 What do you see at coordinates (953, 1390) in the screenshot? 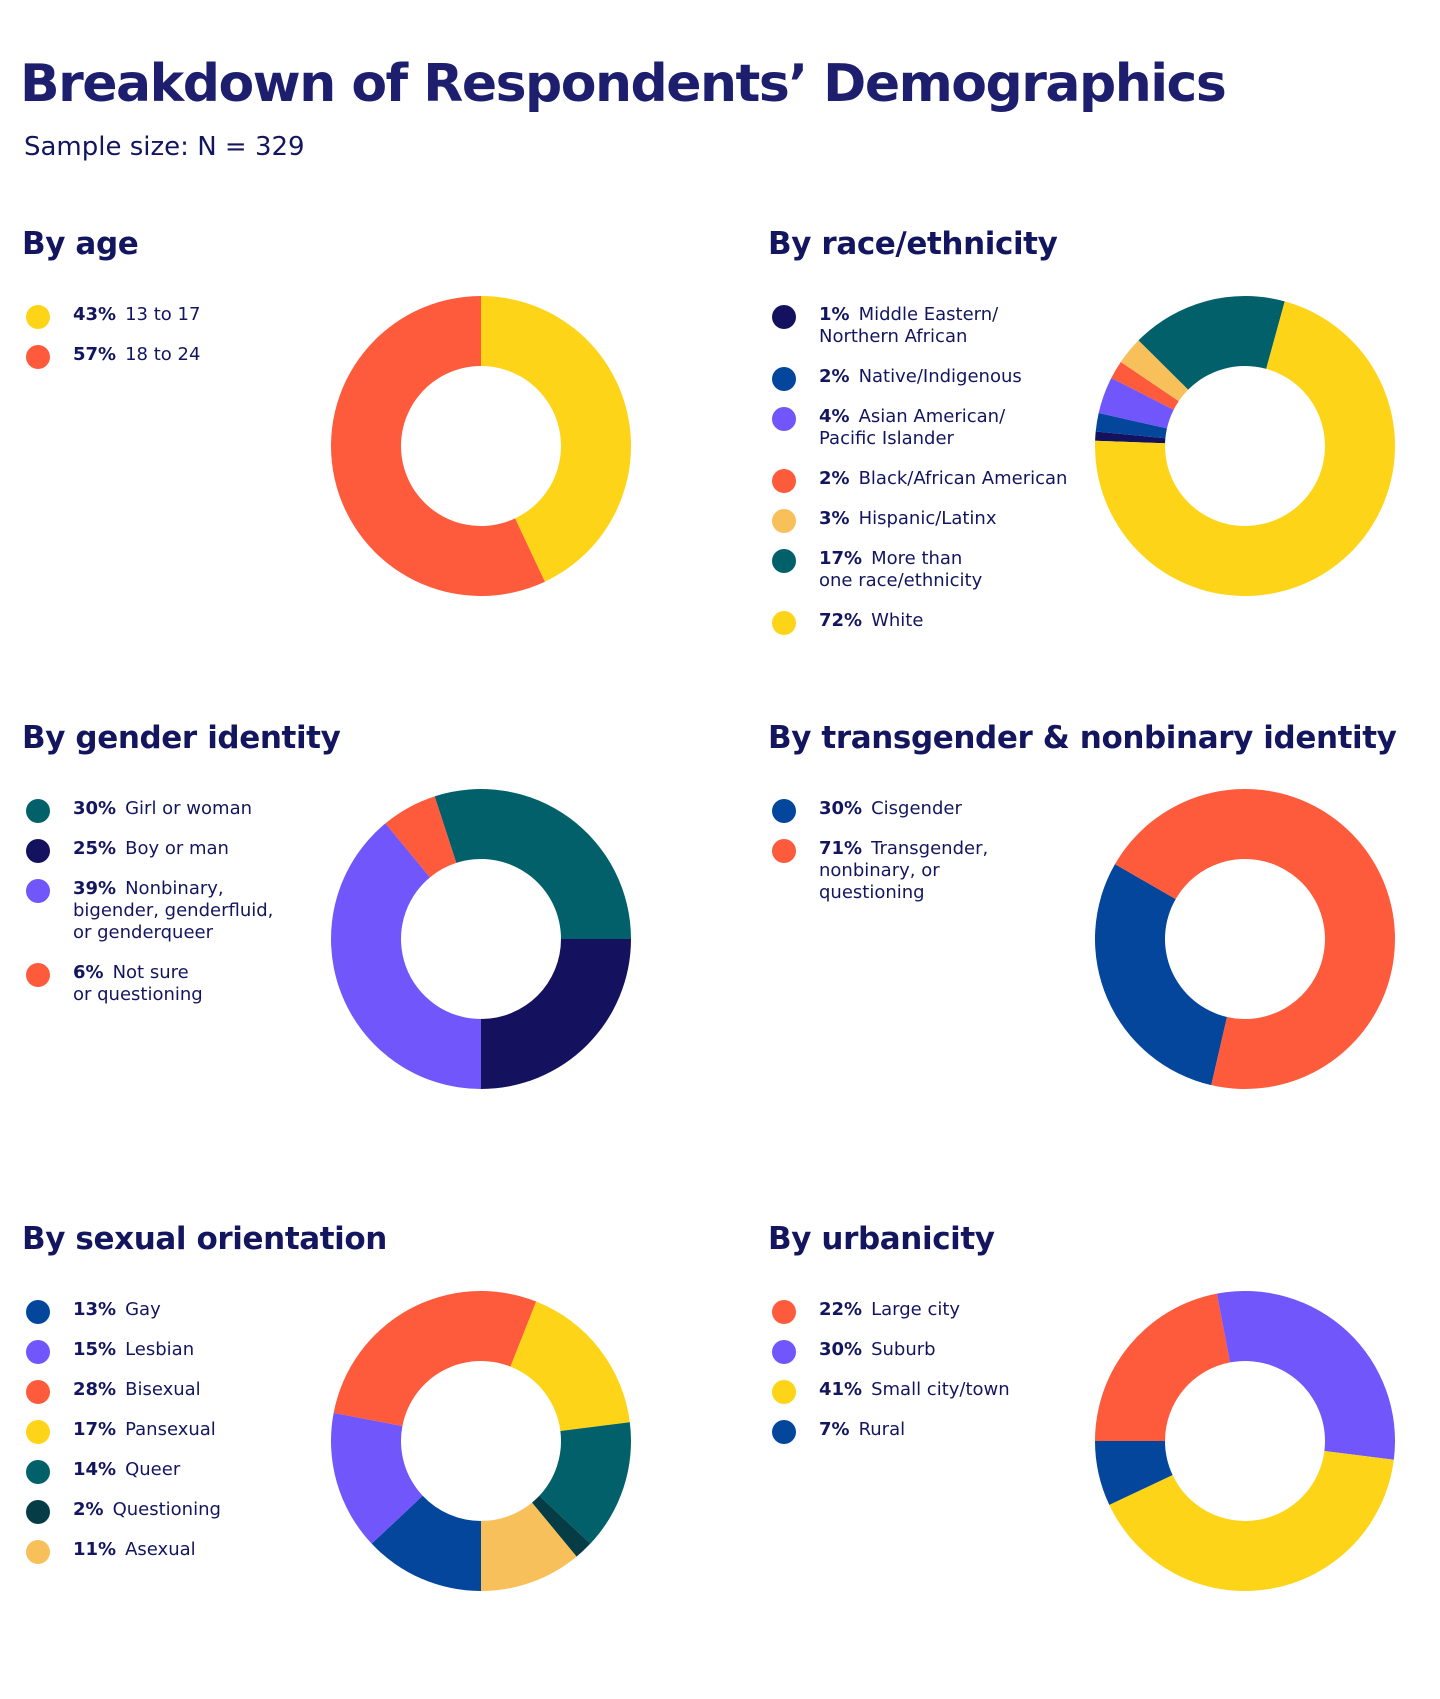
I see `legend-label: 41% Small city/town` at bounding box center [953, 1390].